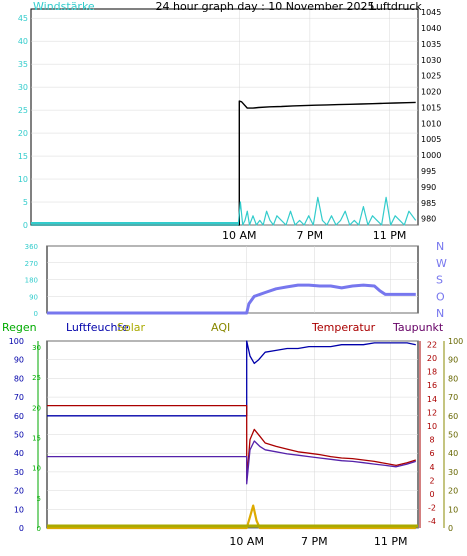  What do you see at coordinates (431, 155) in the screenshot?
I see `pressure-tick-label: 1000` at bounding box center [431, 155].